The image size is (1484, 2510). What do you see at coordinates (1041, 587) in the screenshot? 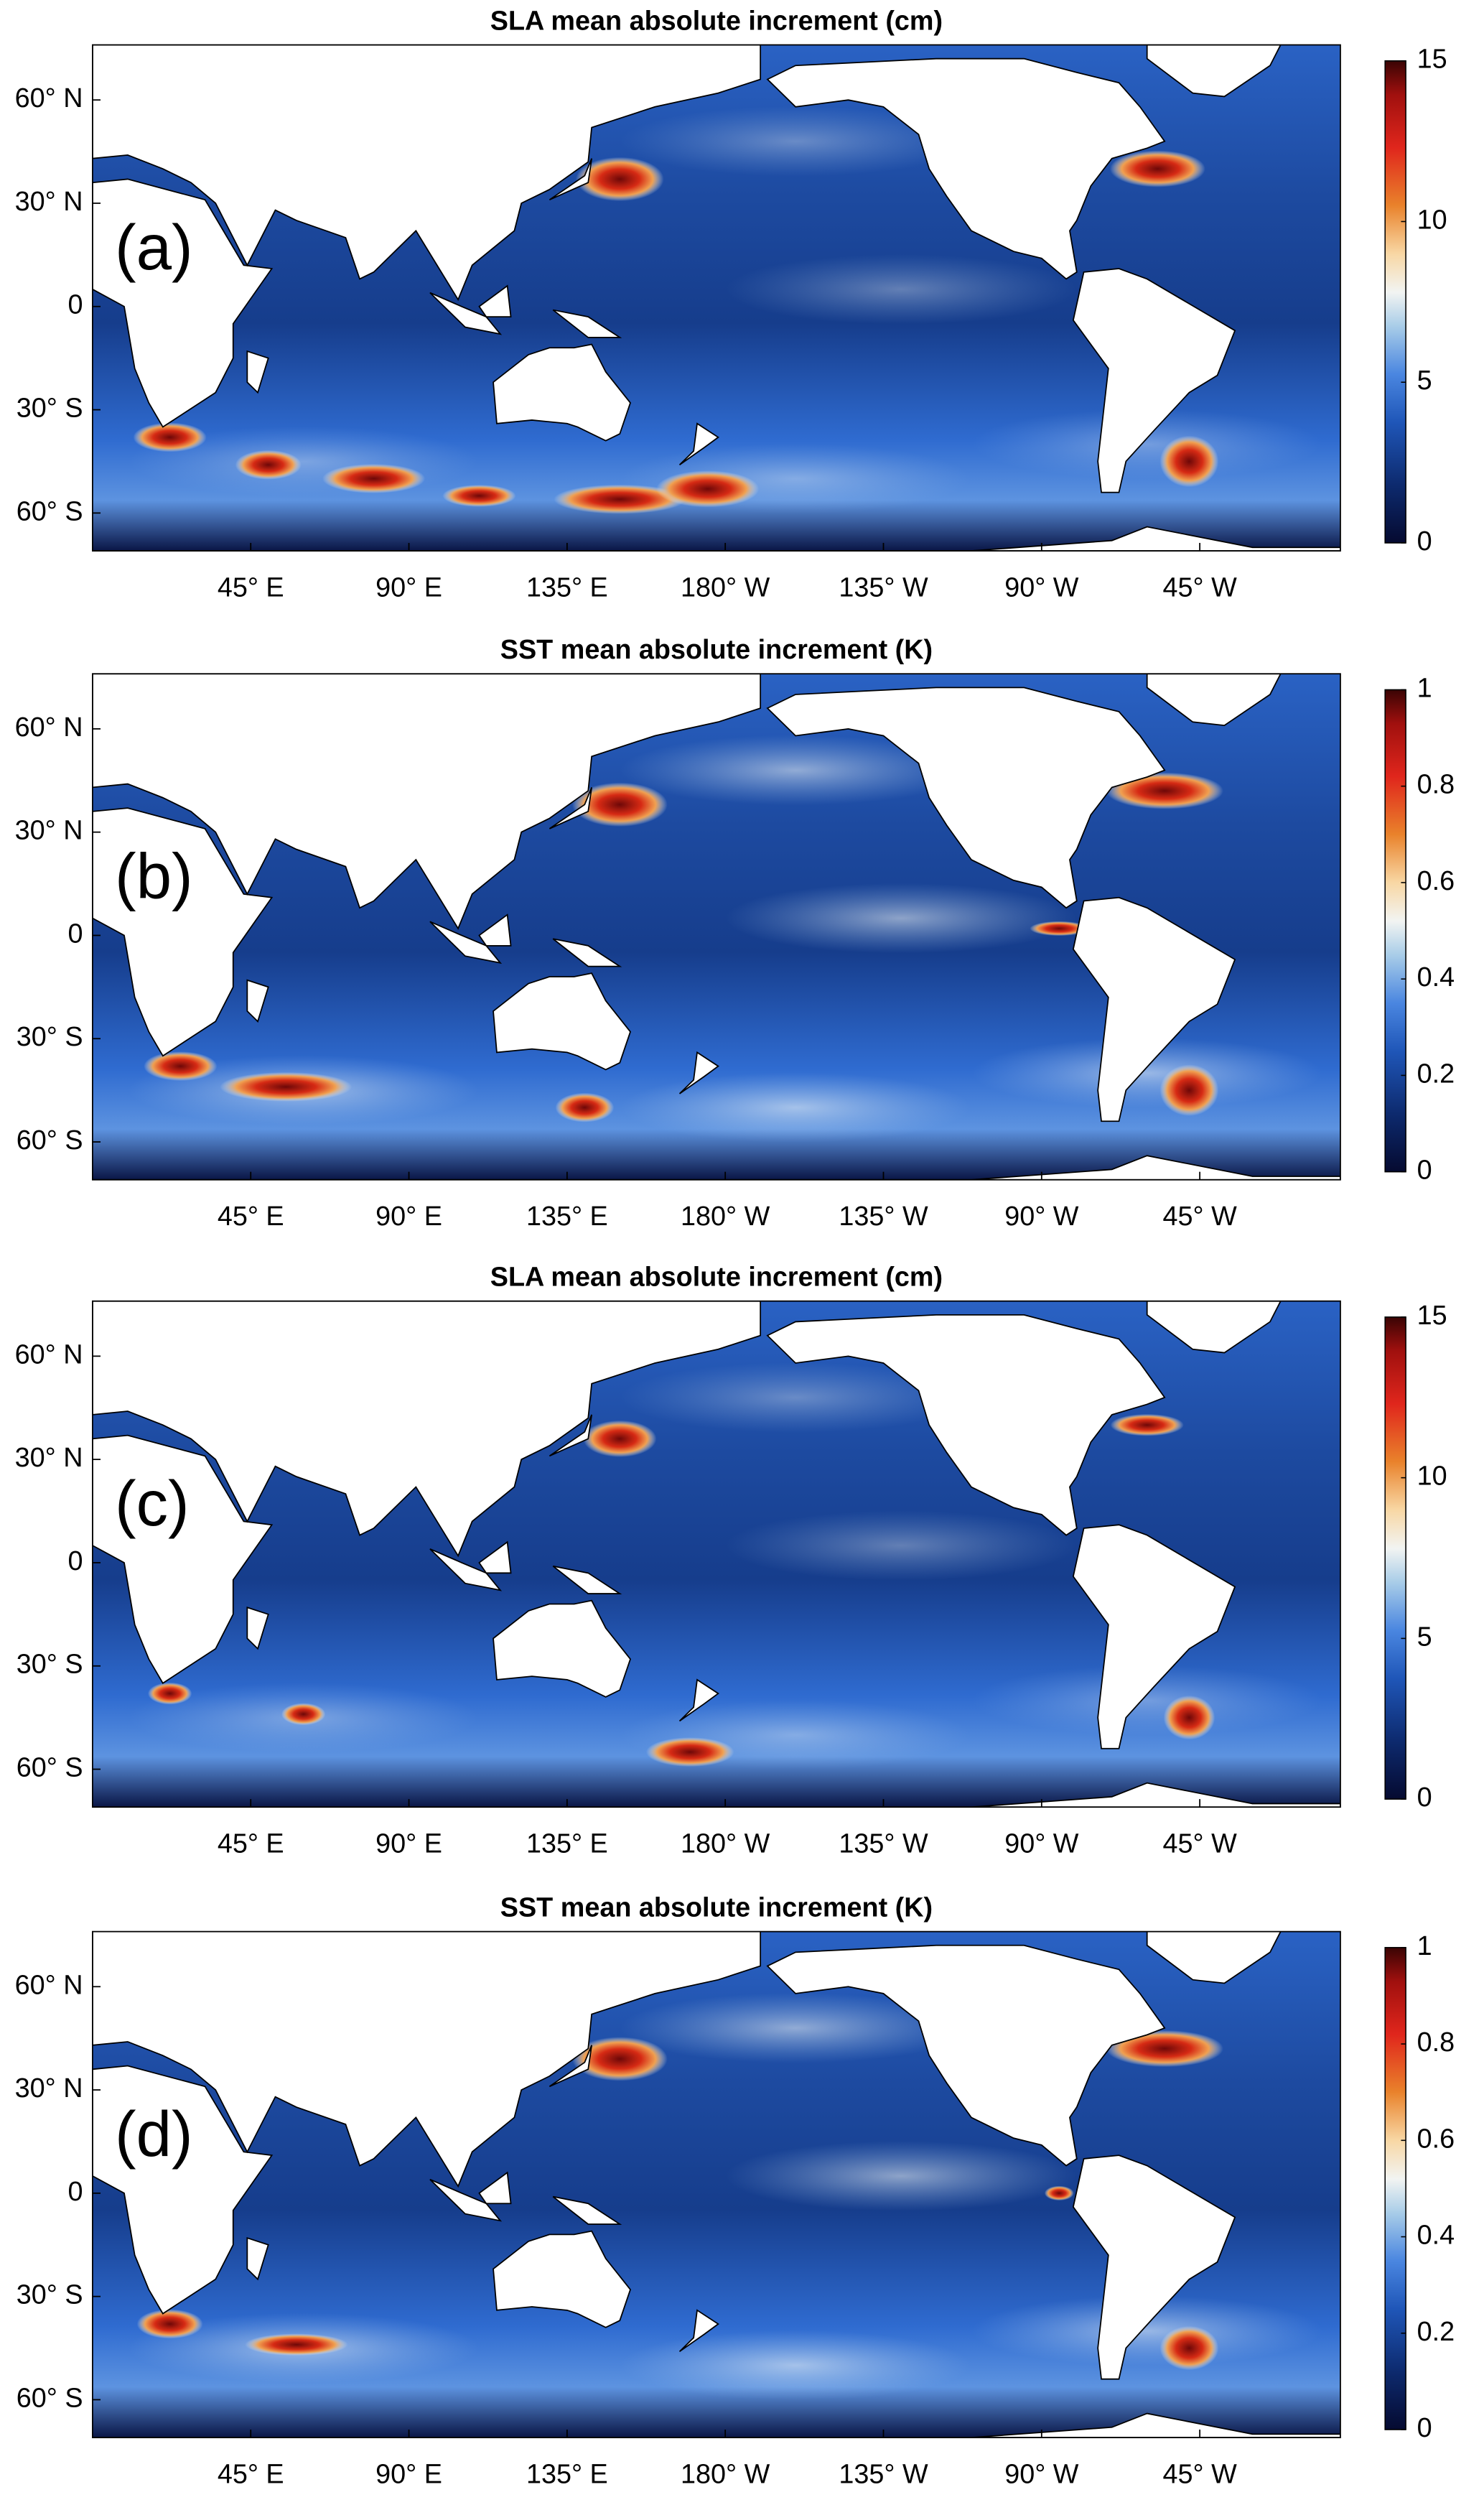
I see `lon-tick-label: 90° W` at bounding box center [1041, 587].